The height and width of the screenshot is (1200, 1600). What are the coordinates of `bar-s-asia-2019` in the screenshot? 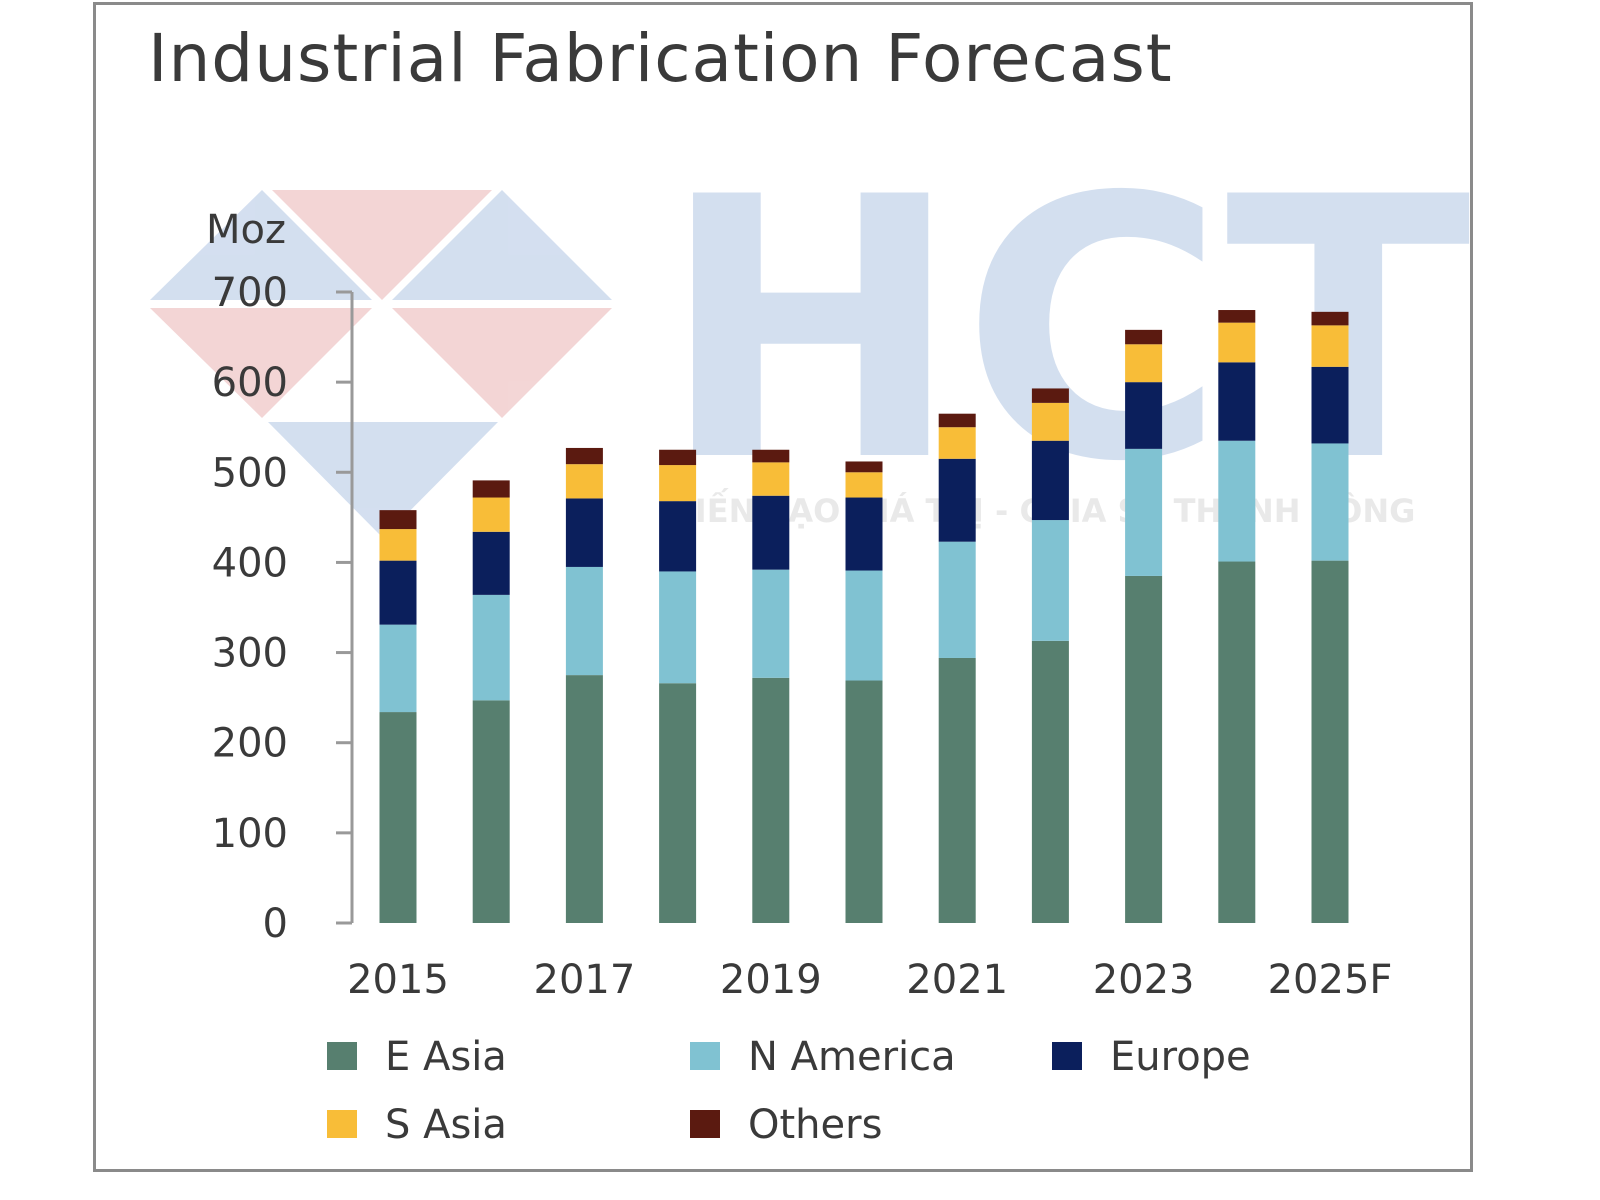 It's located at (771, 479).